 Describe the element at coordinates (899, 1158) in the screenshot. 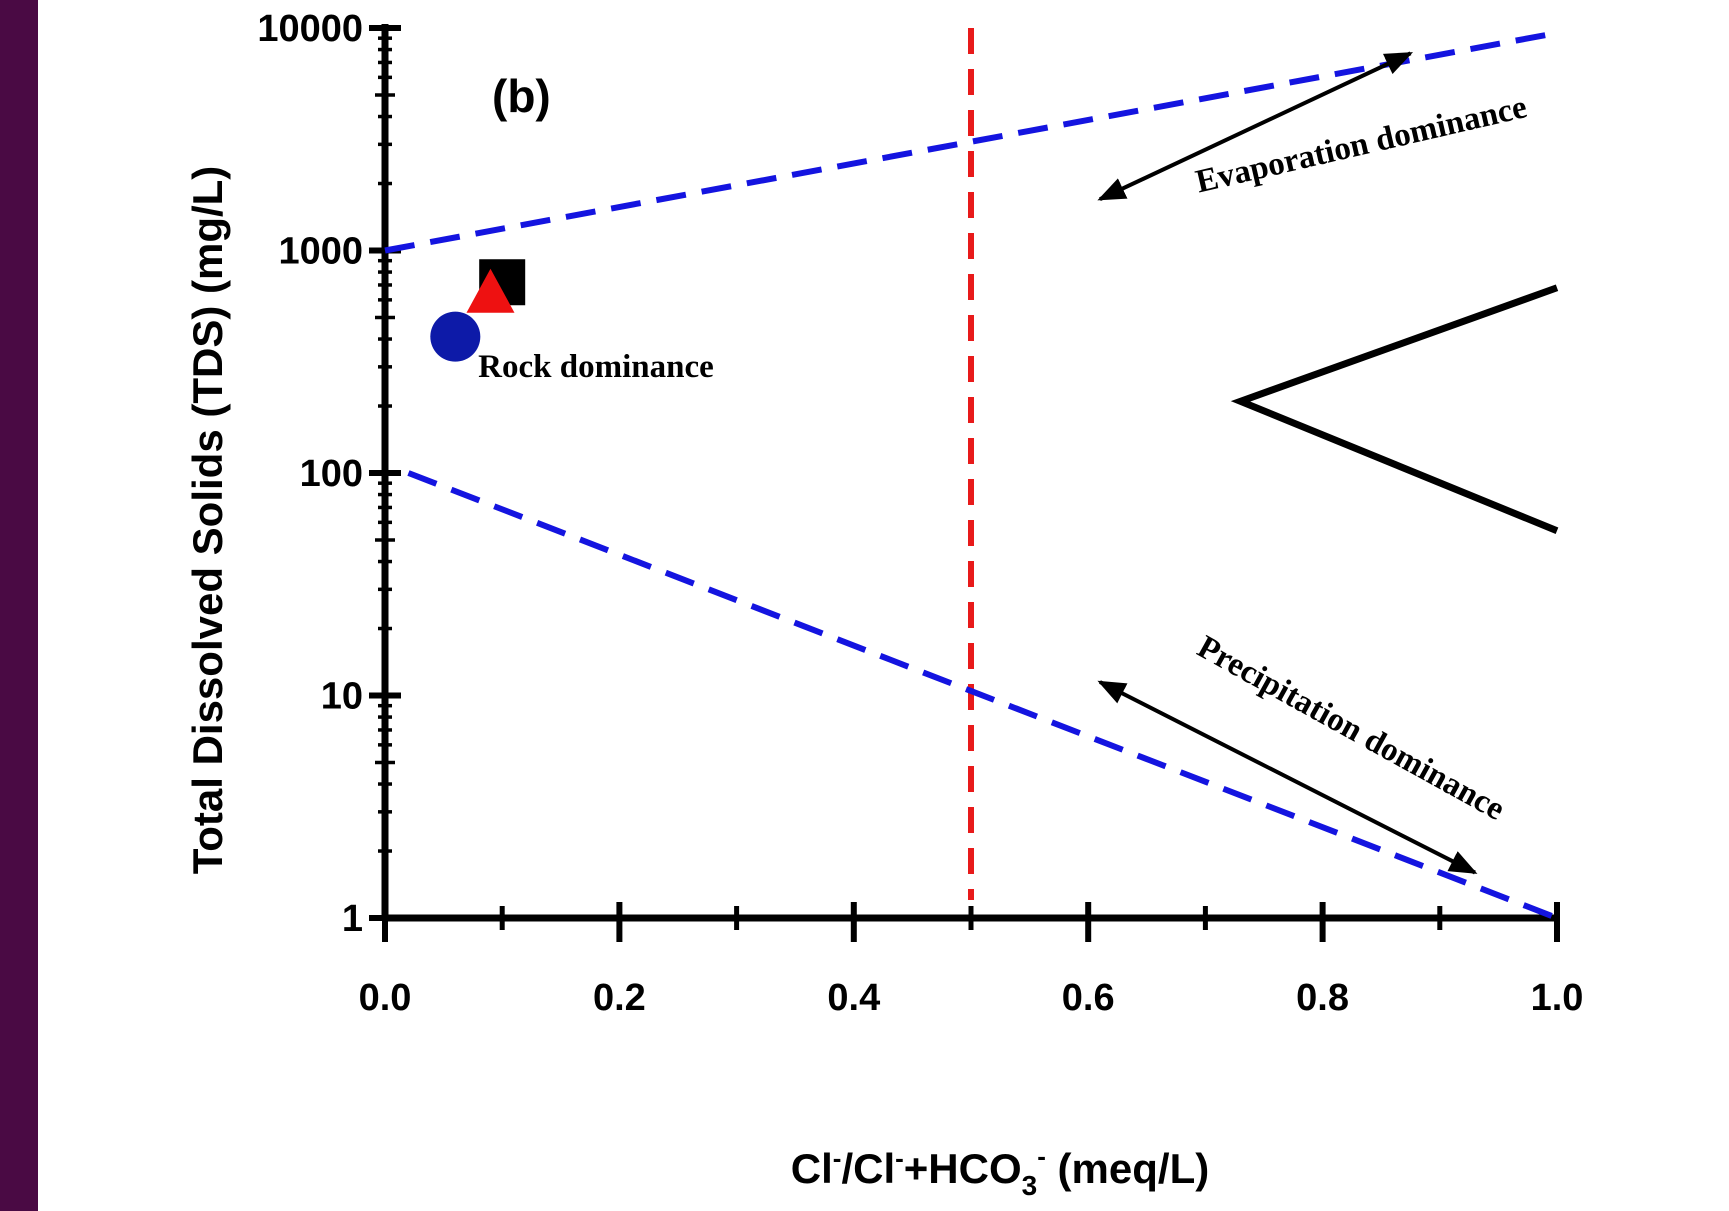

I see `x-title-sup2: -` at that location.